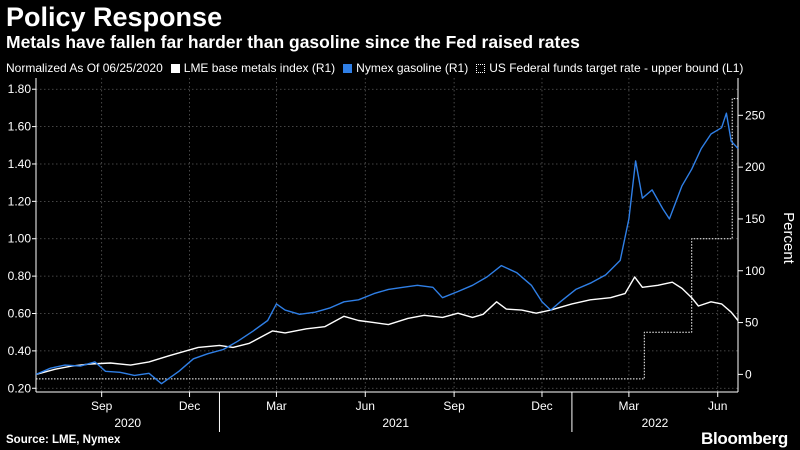 This screenshot has height=450, width=800. I want to click on legend-swatch-lme, so click(175, 68).